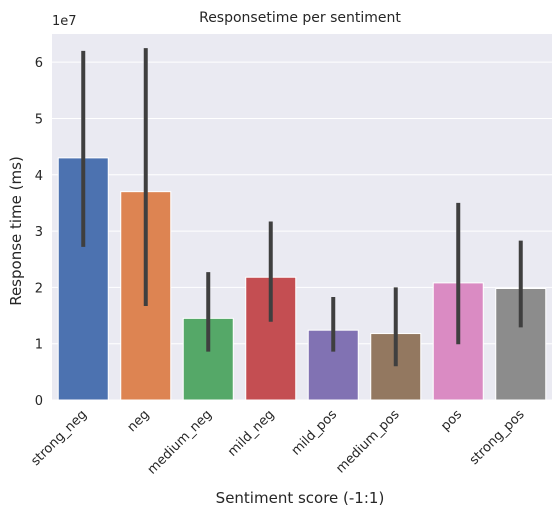 The width and height of the screenshot is (559, 516). I want to click on y-tick-label: 1, so click(39, 345).